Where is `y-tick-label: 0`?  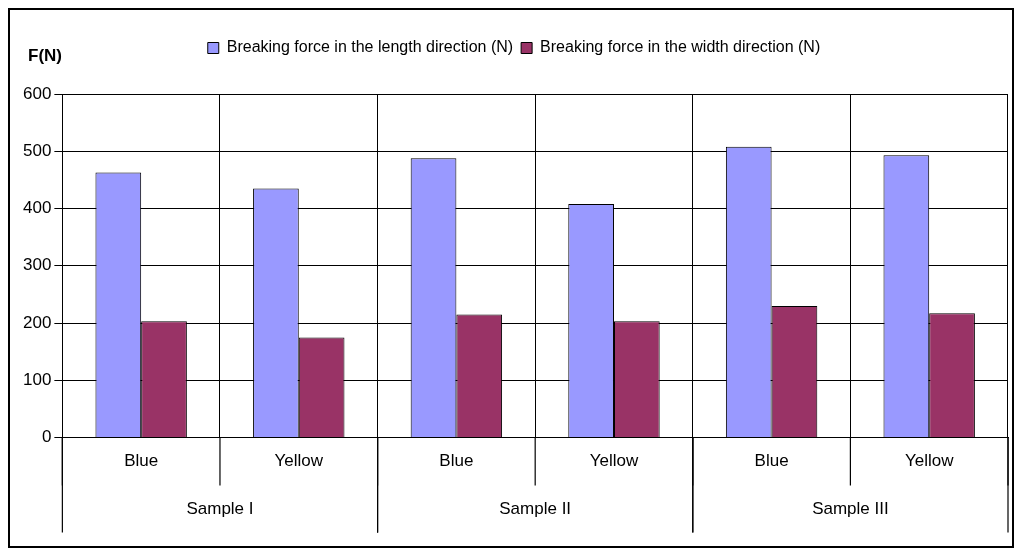 y-tick-label: 0 is located at coordinates (46, 437).